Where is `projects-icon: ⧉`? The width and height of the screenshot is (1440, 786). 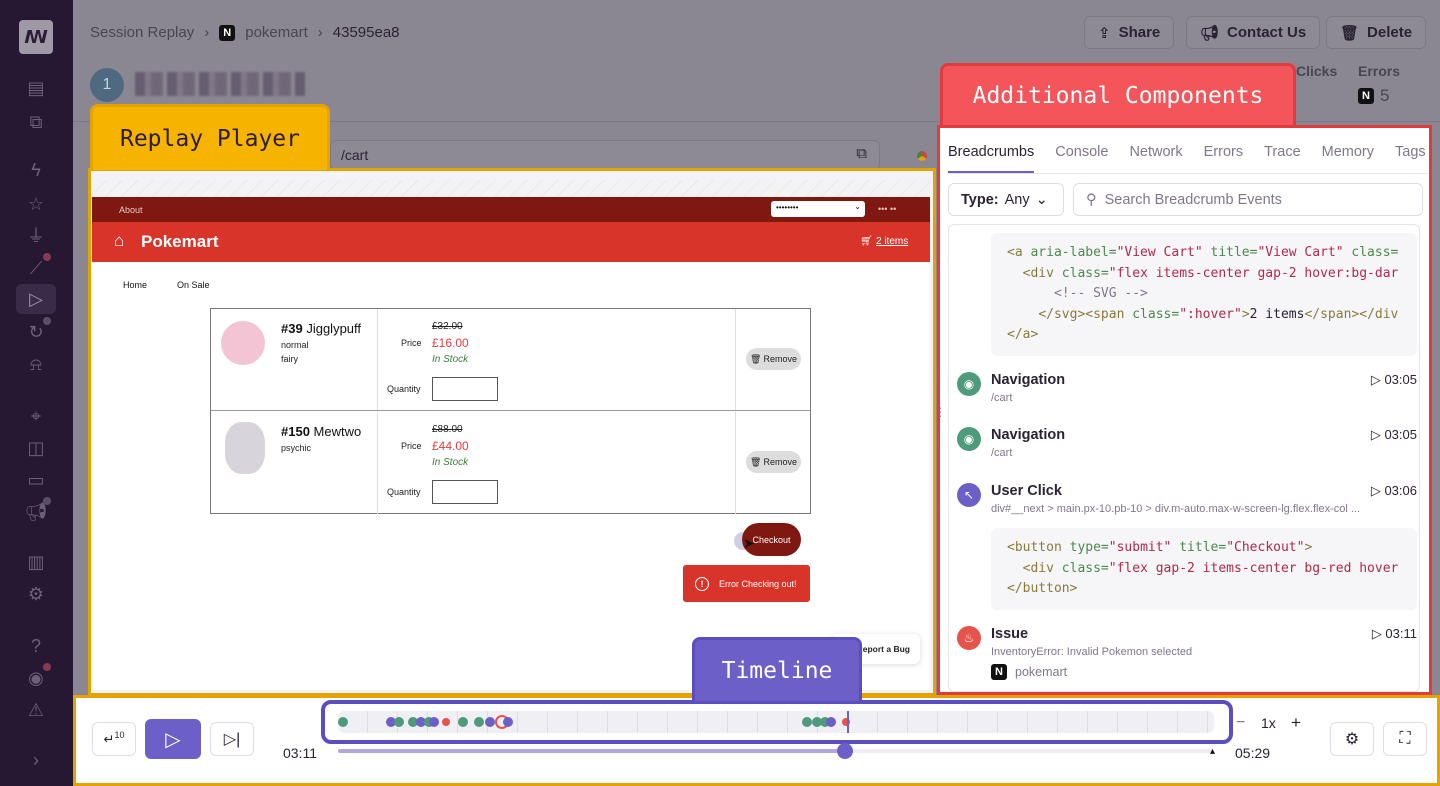 projects-icon: ⧉ is located at coordinates (36, 122).